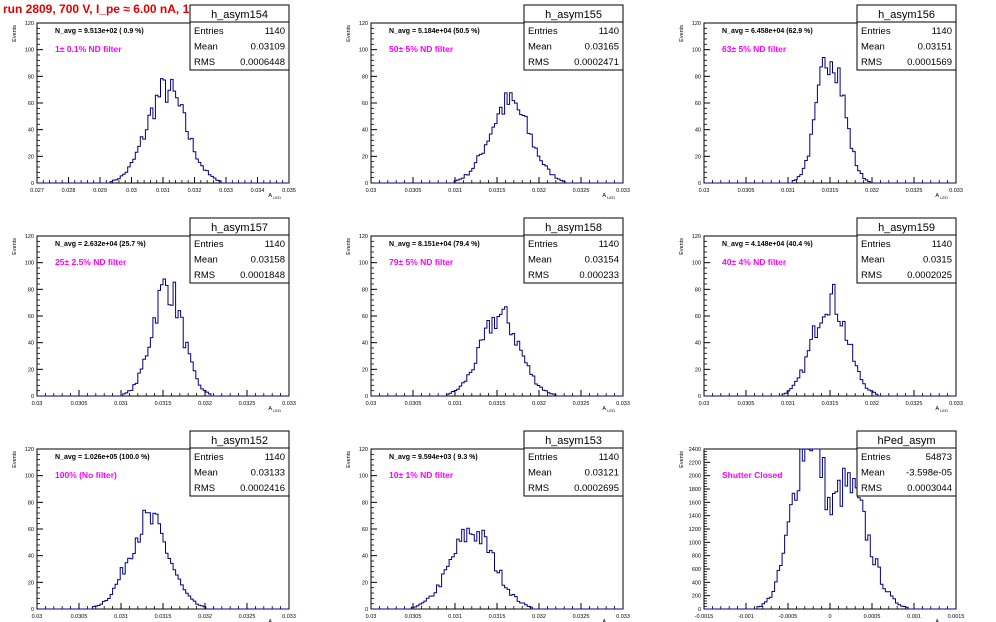 The image size is (996, 622). Describe the element at coordinates (698, 370) in the screenshot. I see `y-tick-label: 20` at that location.